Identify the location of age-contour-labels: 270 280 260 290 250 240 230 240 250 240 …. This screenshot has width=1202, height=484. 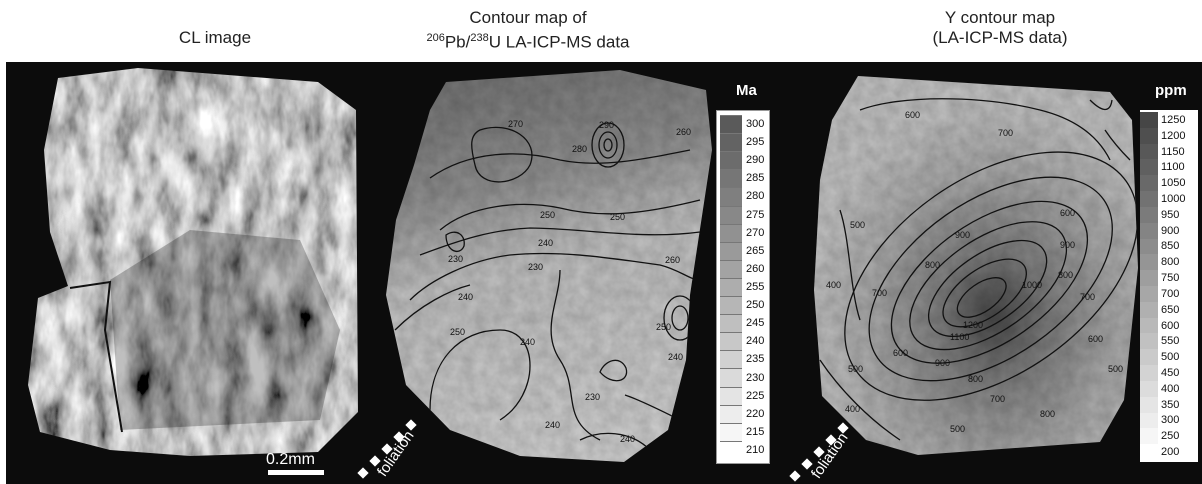
(569, 281).